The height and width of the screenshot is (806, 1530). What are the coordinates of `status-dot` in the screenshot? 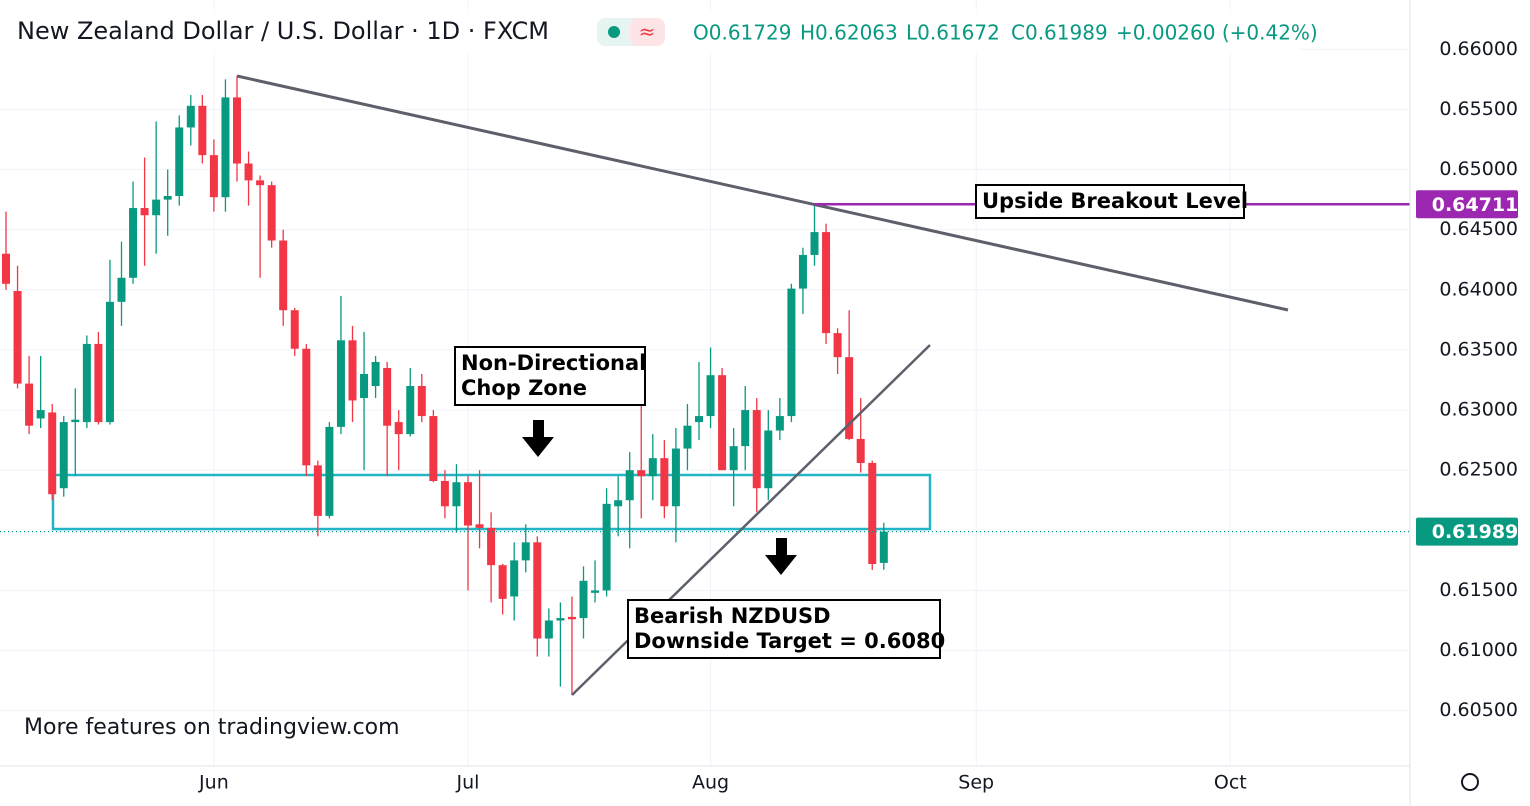 It's located at (614, 32).